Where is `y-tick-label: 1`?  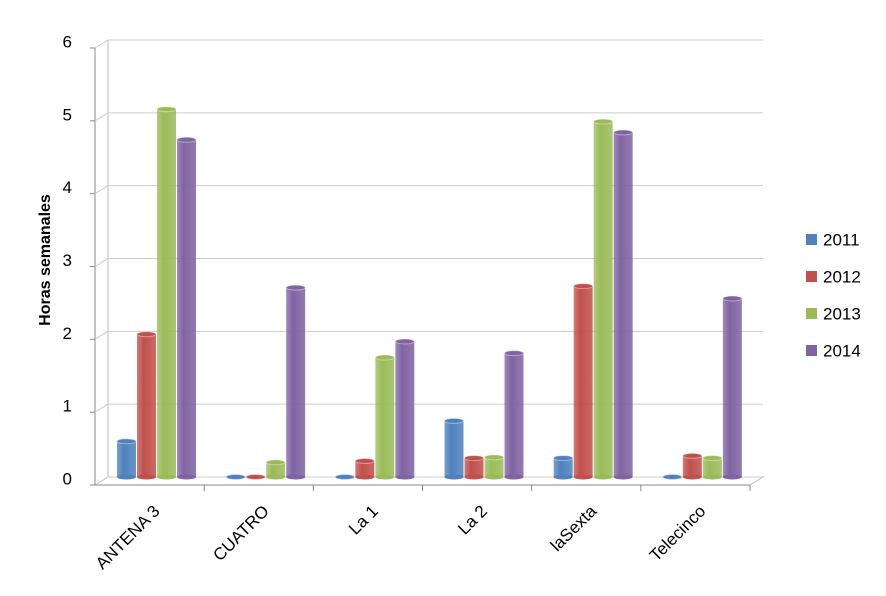 y-tick-label: 1 is located at coordinates (67, 406).